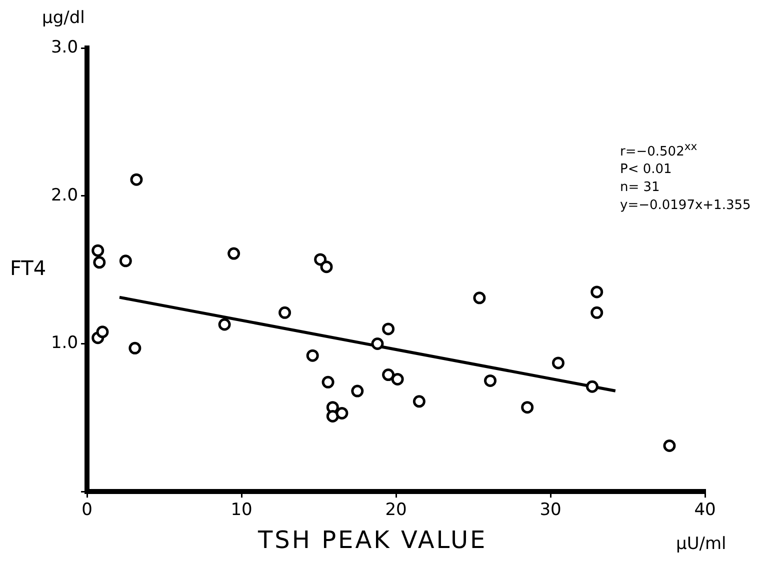 The width and height of the screenshot is (773, 572). What do you see at coordinates (551, 510) in the screenshot?
I see `x-tick-label: 30` at bounding box center [551, 510].